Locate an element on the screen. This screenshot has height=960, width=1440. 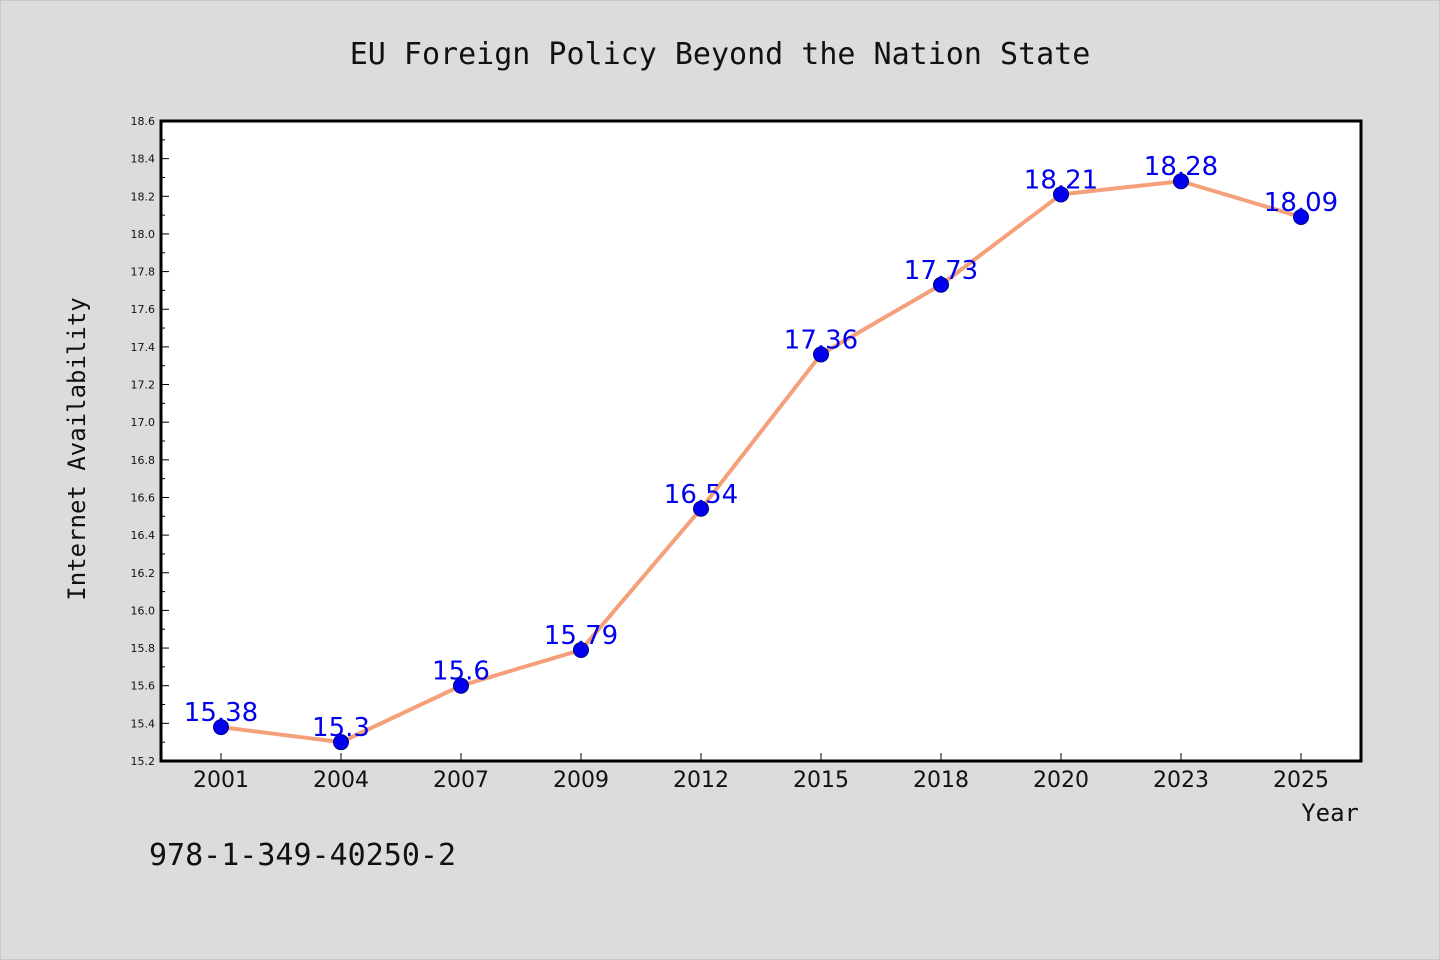
y-tick-label: 18.0 is located at coordinates (143, 234).